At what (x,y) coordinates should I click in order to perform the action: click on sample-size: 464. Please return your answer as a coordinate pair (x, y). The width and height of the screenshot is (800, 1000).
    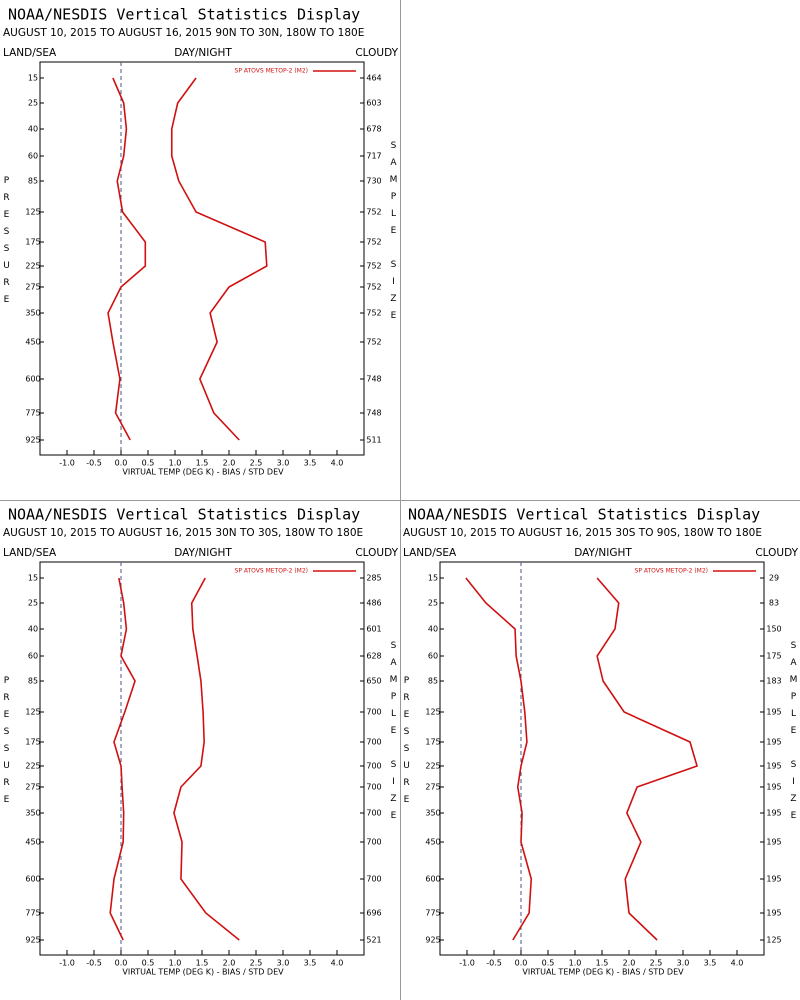
    Looking at the image, I should click on (373, 78).